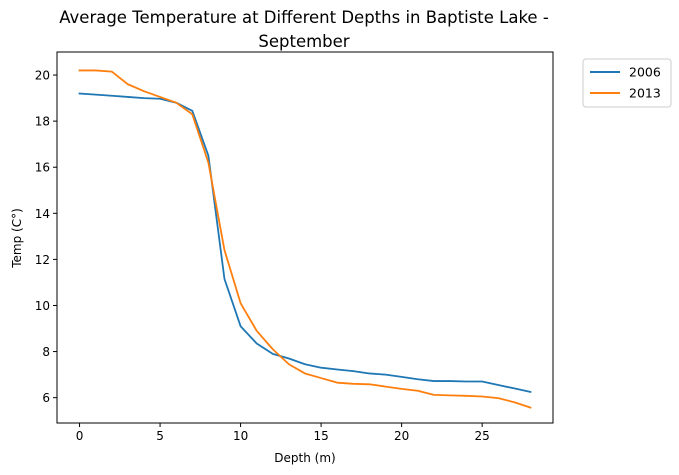  I want to click on x-tick-label: 25, so click(482, 436).